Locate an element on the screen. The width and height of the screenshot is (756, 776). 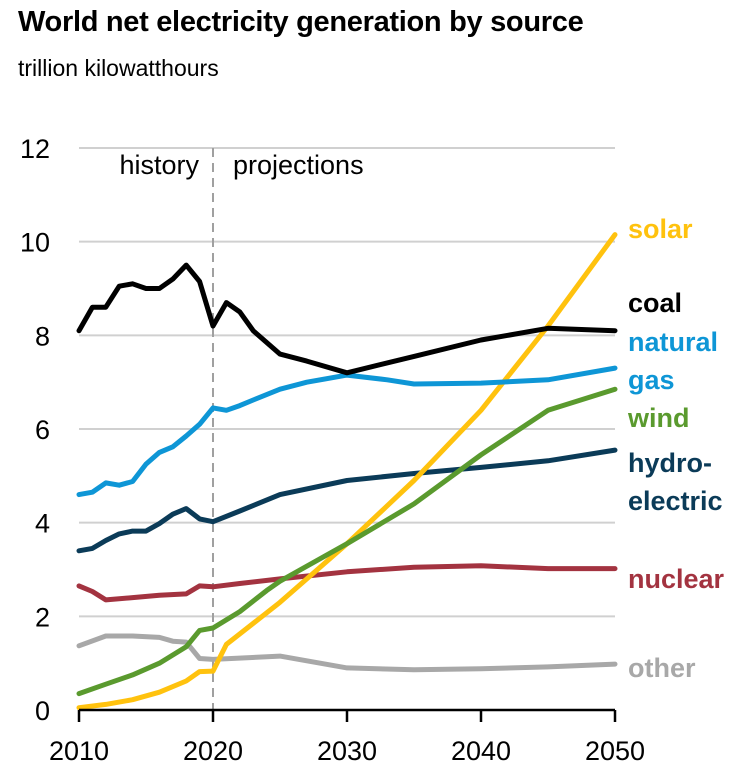
y-tick-label: 6 is located at coordinates (42, 430).